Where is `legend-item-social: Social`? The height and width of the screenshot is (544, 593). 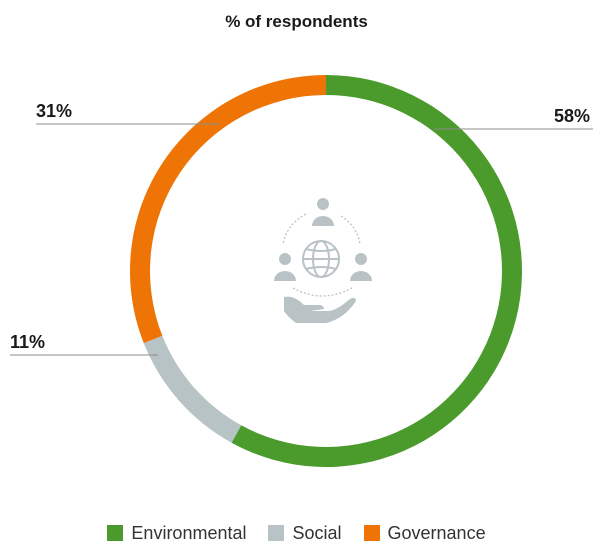
legend-item-social: Social is located at coordinates (305, 533).